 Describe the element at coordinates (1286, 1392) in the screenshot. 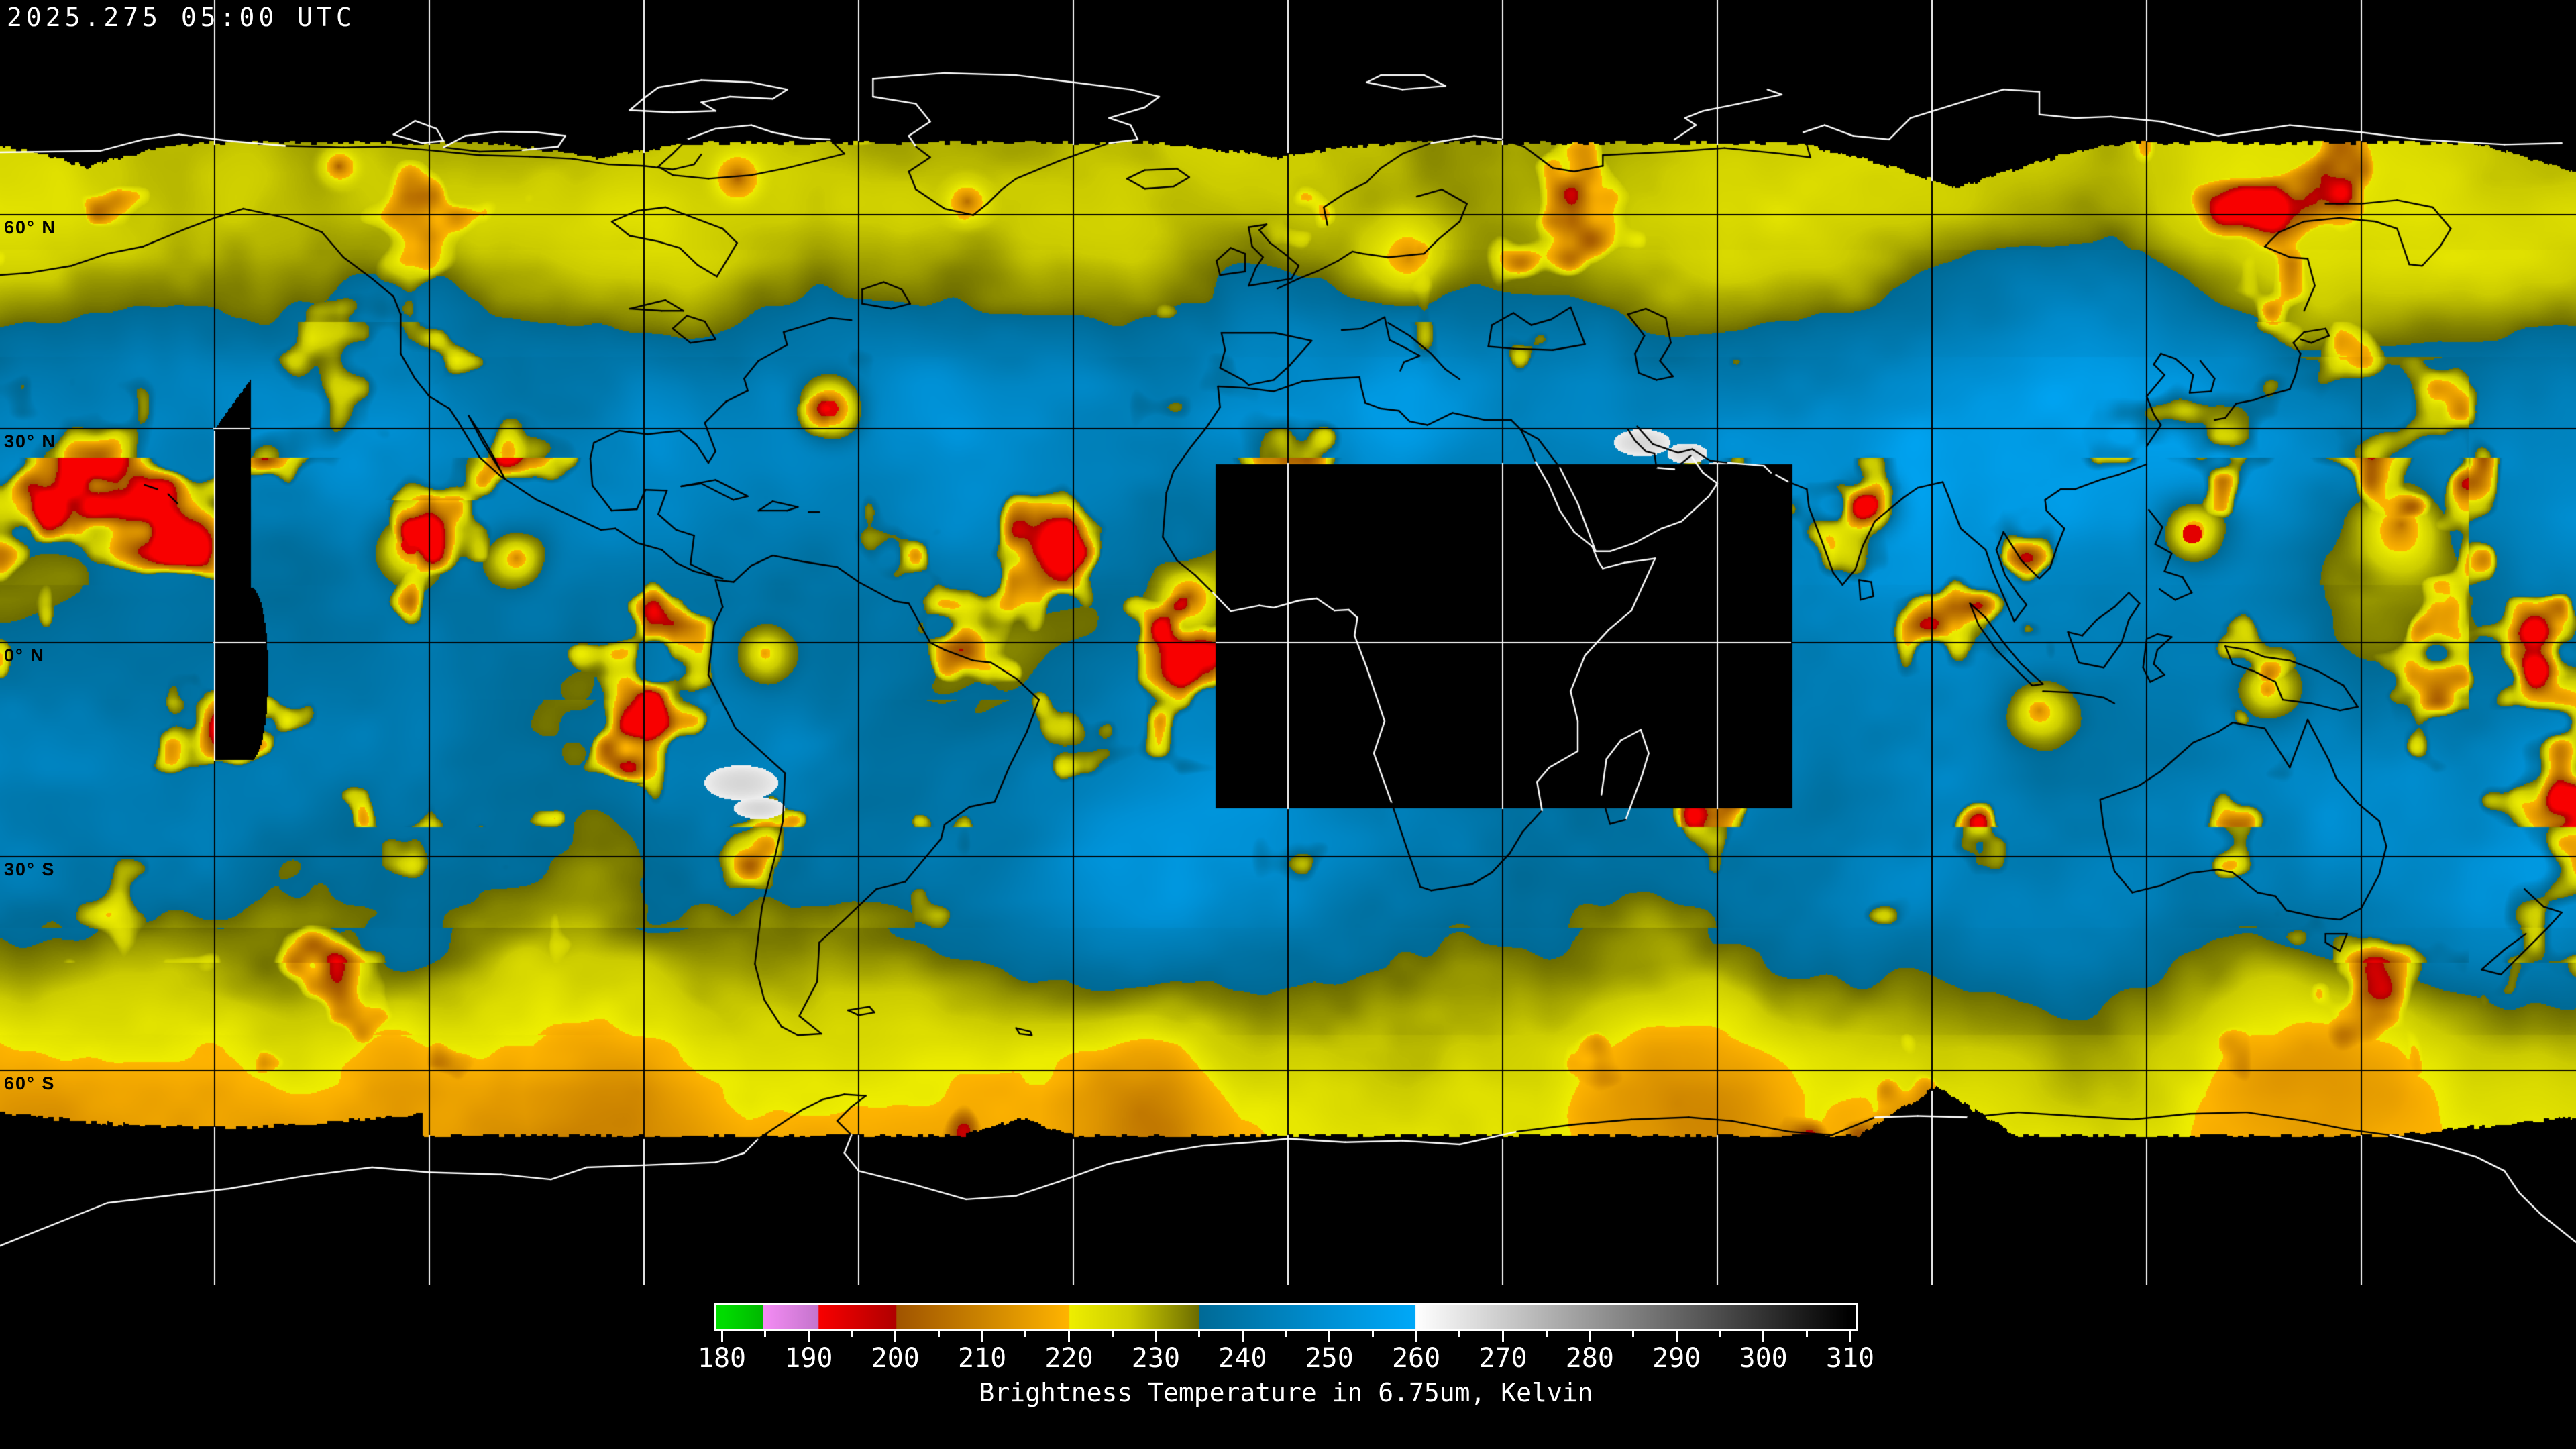

I see `colorbar-caption: Brightness Temperature in 6.75um, Kelvin` at that location.